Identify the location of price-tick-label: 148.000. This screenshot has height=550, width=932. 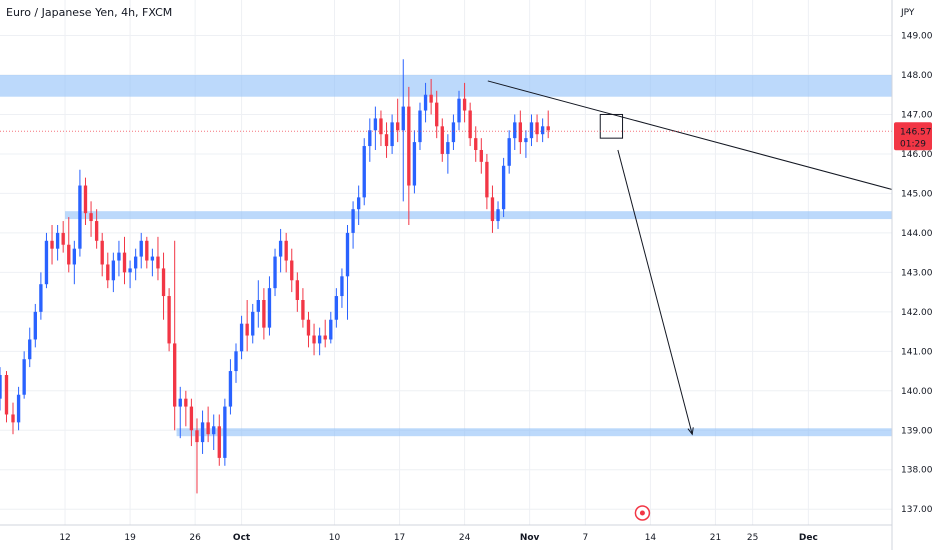
(916, 76).